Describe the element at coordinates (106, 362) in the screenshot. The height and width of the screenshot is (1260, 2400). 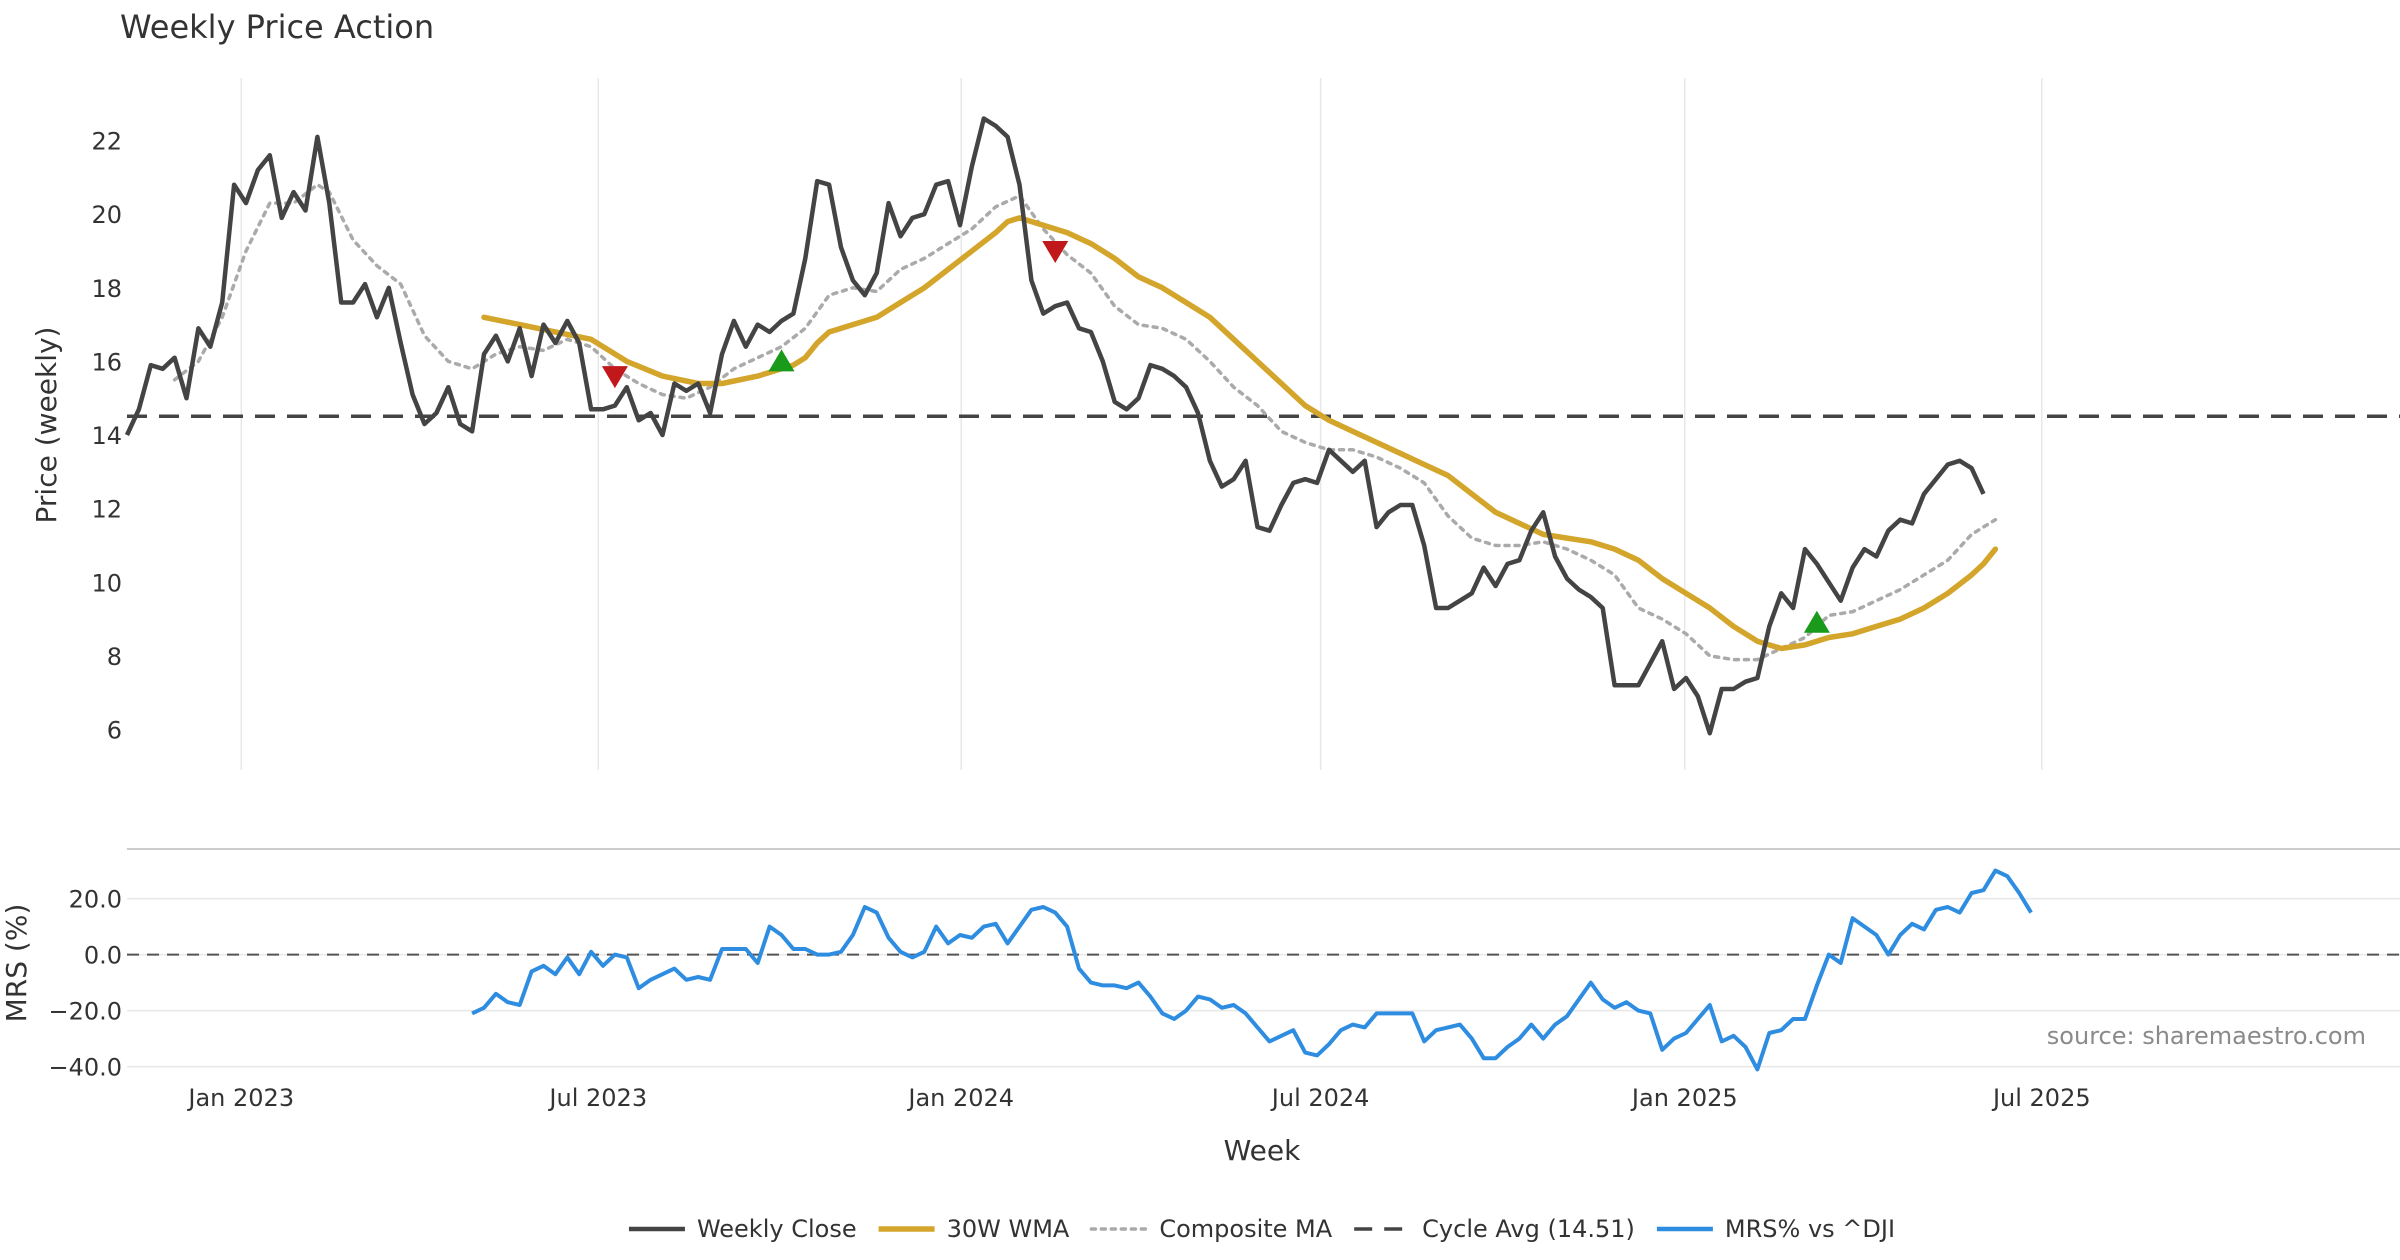
I see `price-y-tick-label: 16` at that location.